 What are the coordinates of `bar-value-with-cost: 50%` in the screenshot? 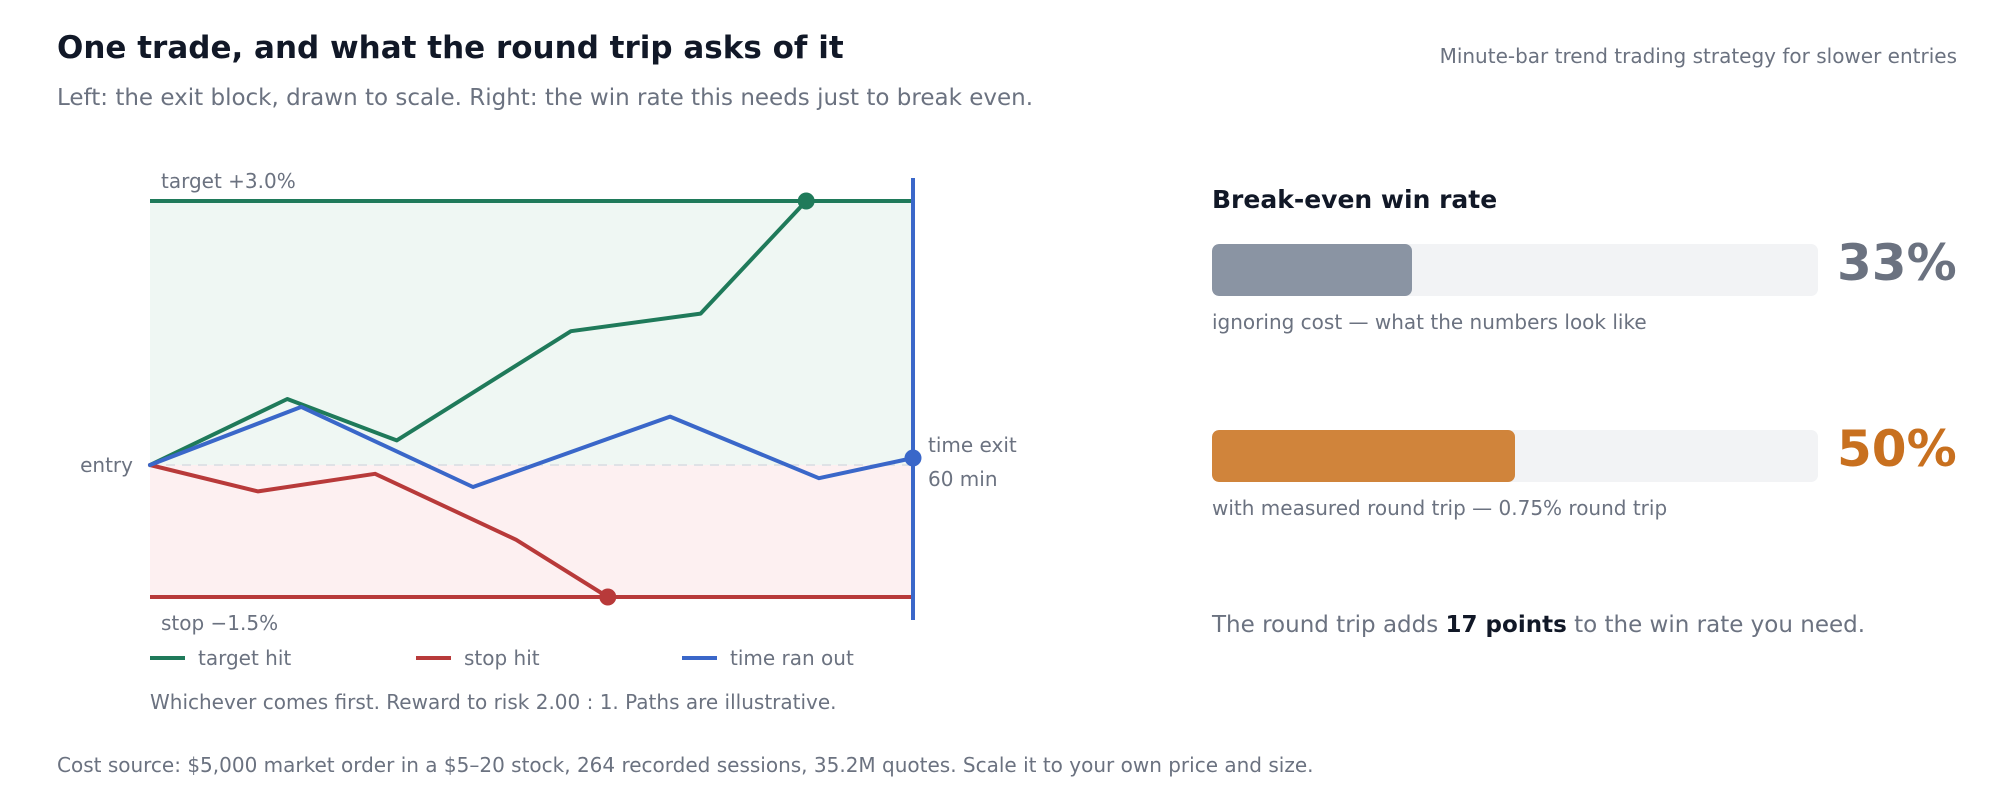 It's located at (1897, 449).